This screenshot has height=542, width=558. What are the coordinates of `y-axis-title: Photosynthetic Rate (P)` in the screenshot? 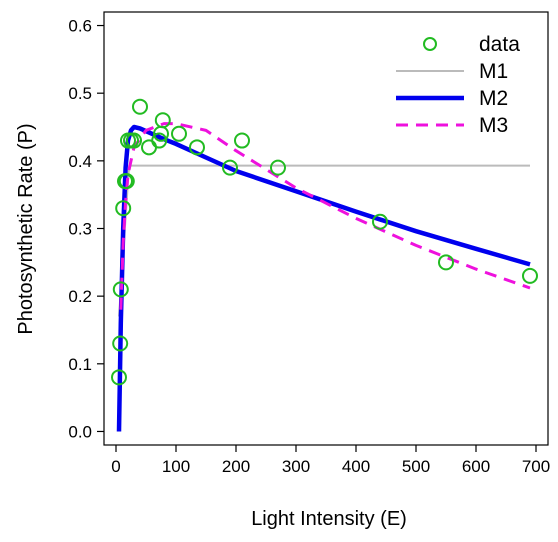 It's located at (26, 228).